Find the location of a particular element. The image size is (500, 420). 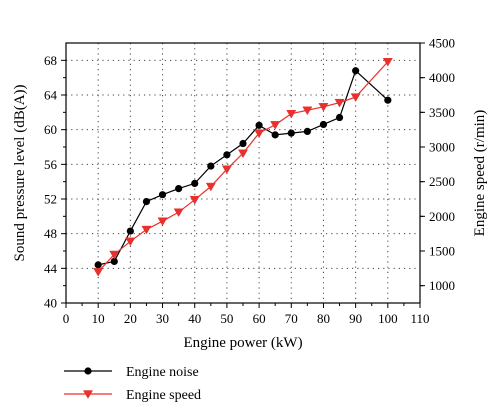

x-tick-label: 40 is located at coordinates (194, 318).